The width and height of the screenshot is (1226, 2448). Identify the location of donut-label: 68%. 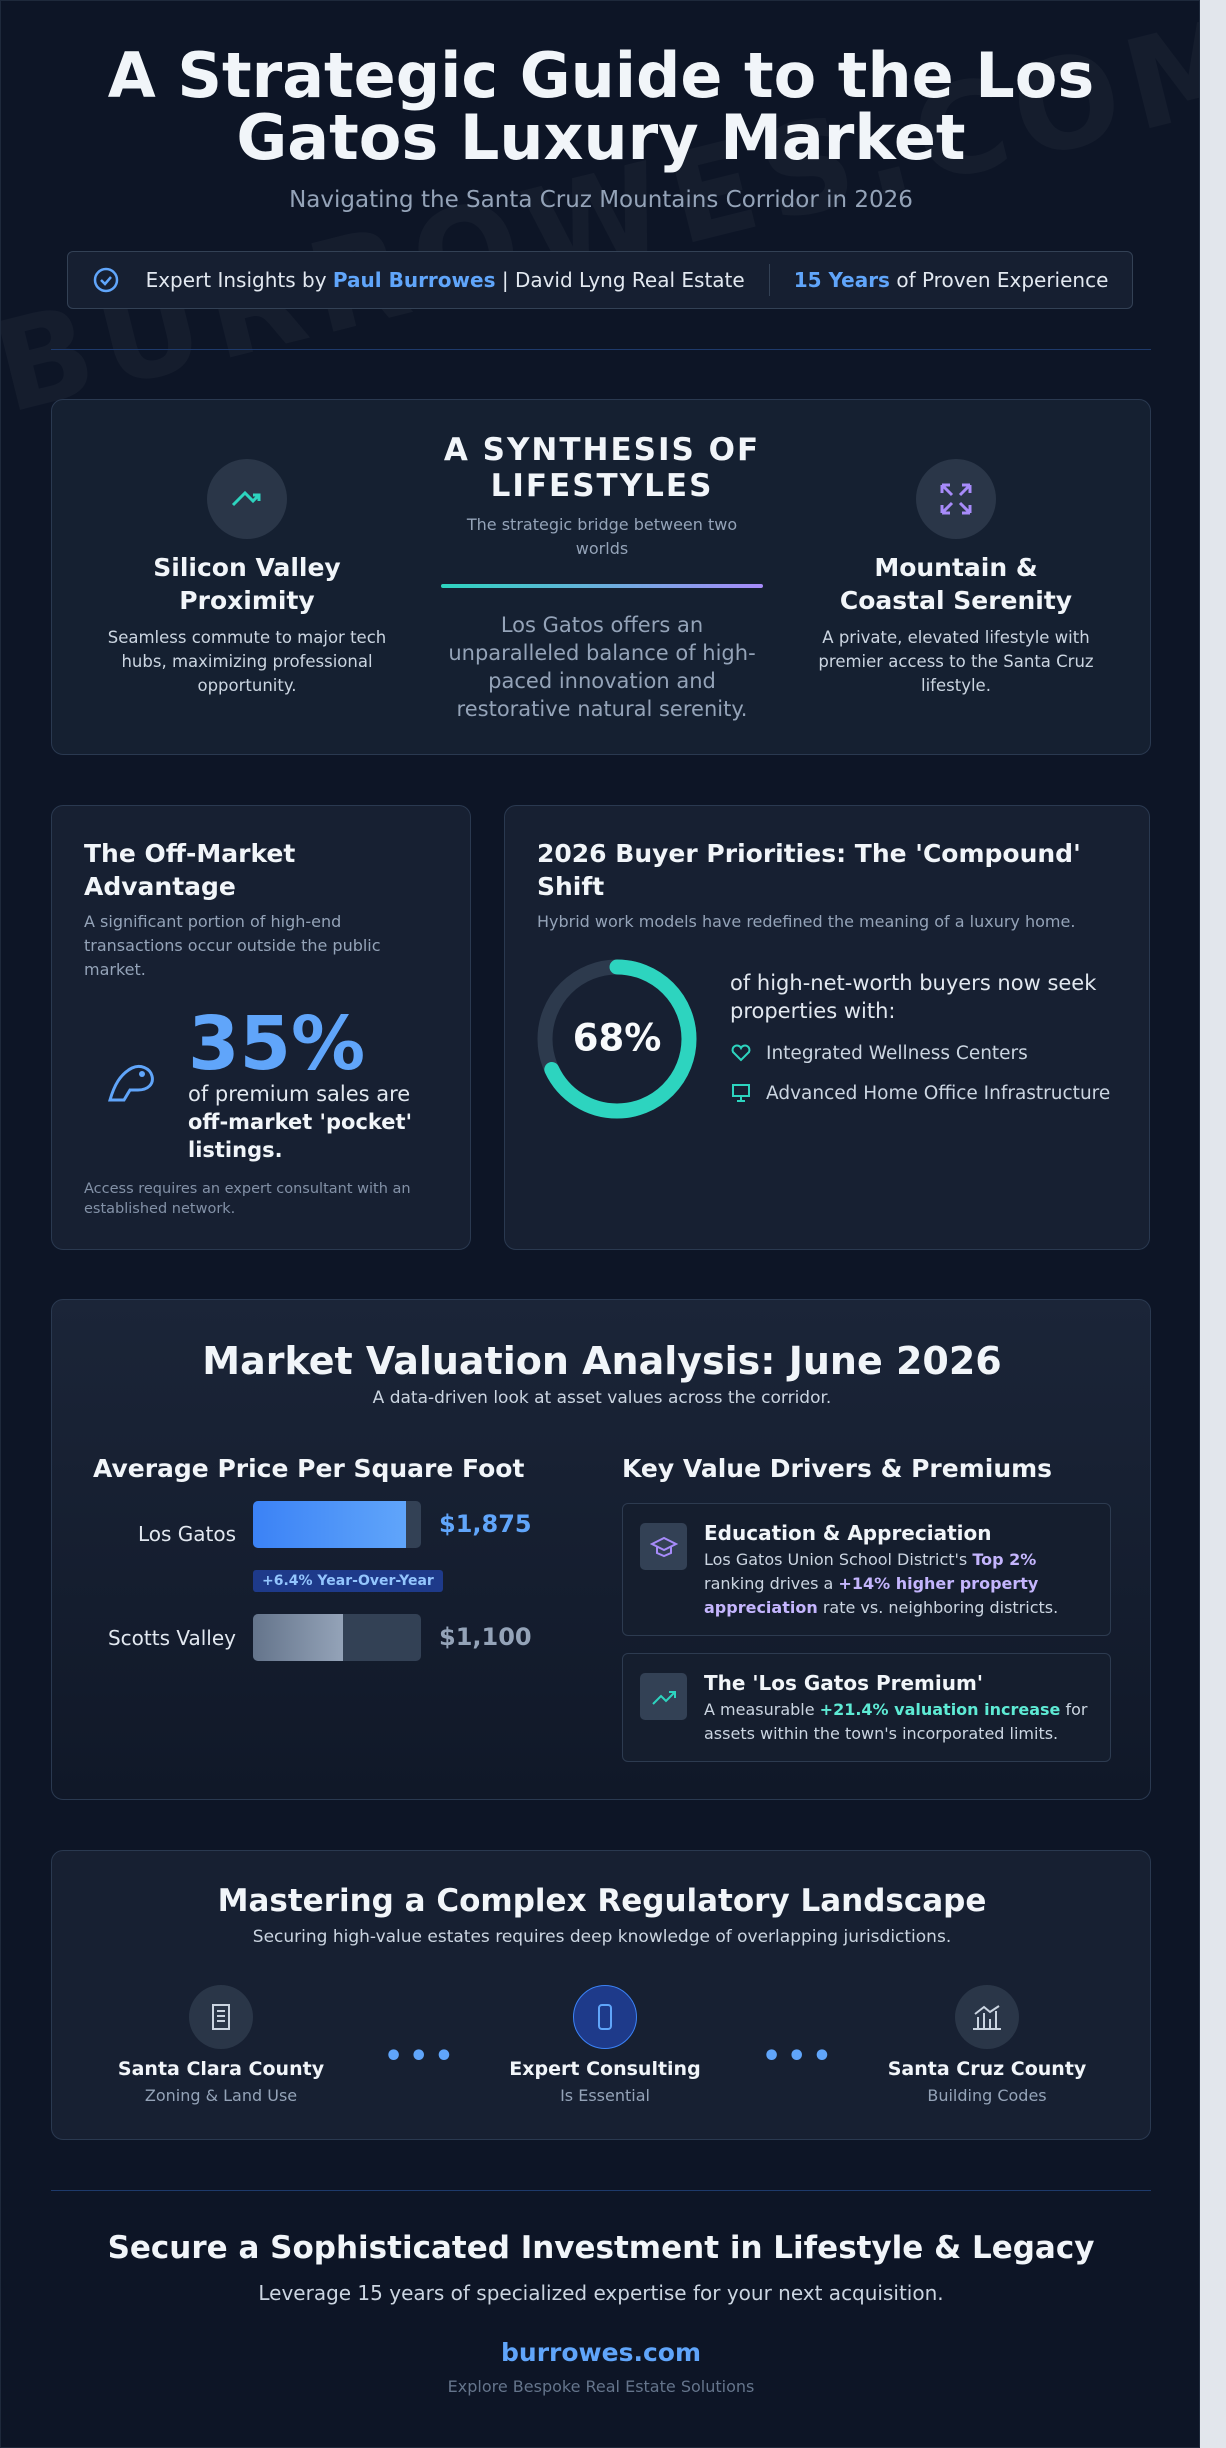
(617, 1038).